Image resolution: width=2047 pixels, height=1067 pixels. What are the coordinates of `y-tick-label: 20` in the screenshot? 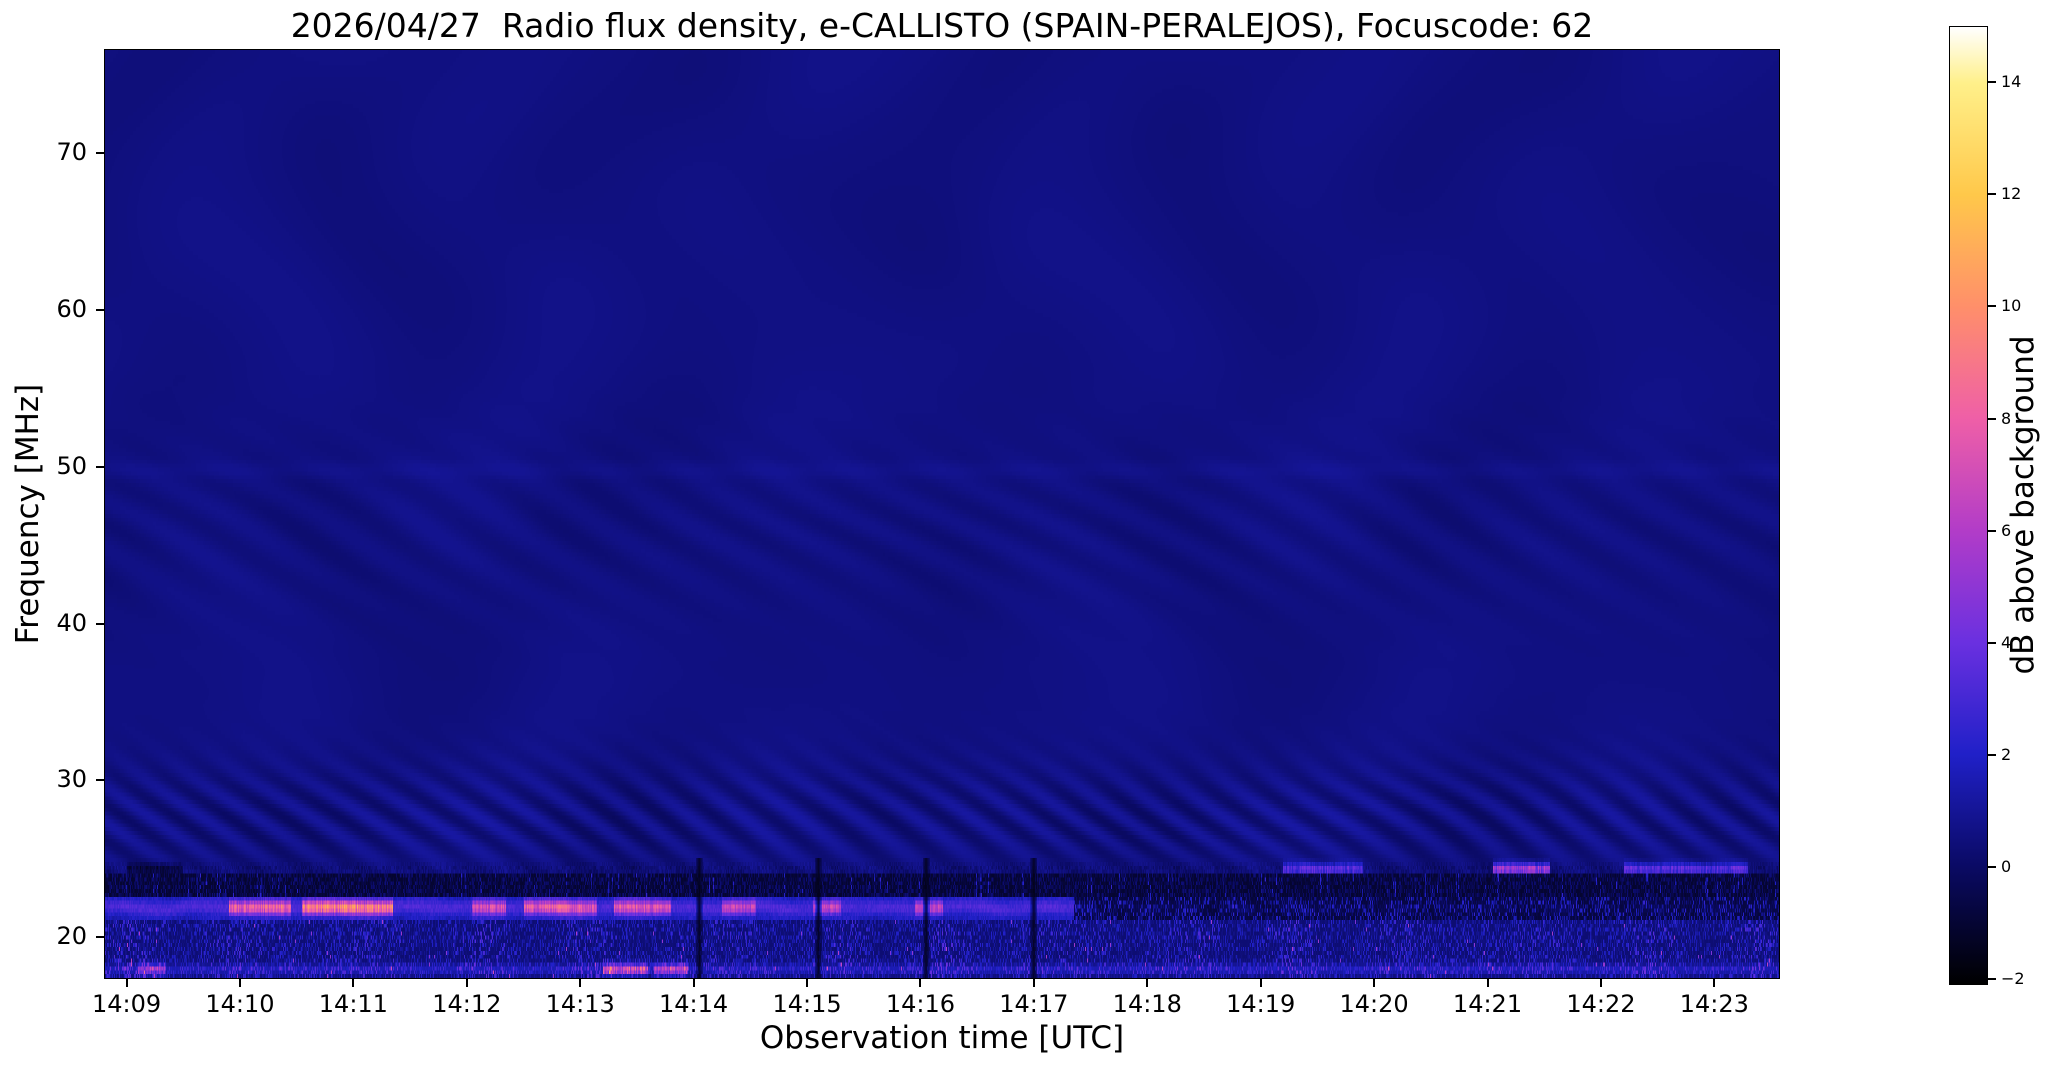 It's located at (71, 936).